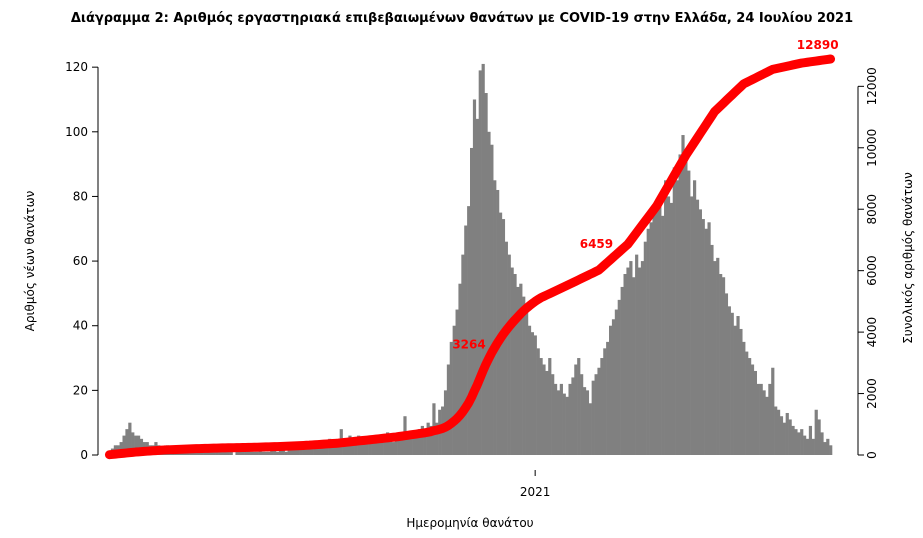  Describe the element at coordinates (469, 523) in the screenshot. I see `x-axis-label: Ημερομηνία θανάτου` at that location.